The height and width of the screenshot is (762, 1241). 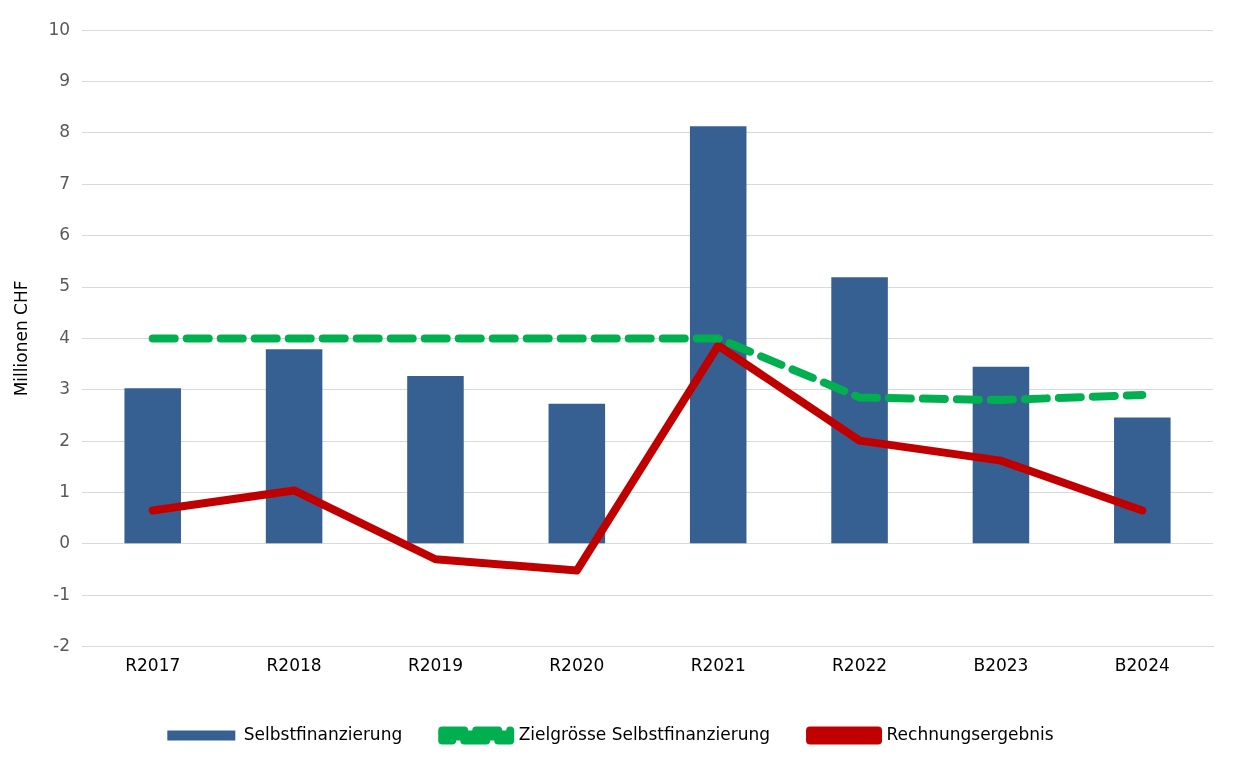 What do you see at coordinates (294, 665) in the screenshot?
I see `x-tick-label: R2018` at bounding box center [294, 665].